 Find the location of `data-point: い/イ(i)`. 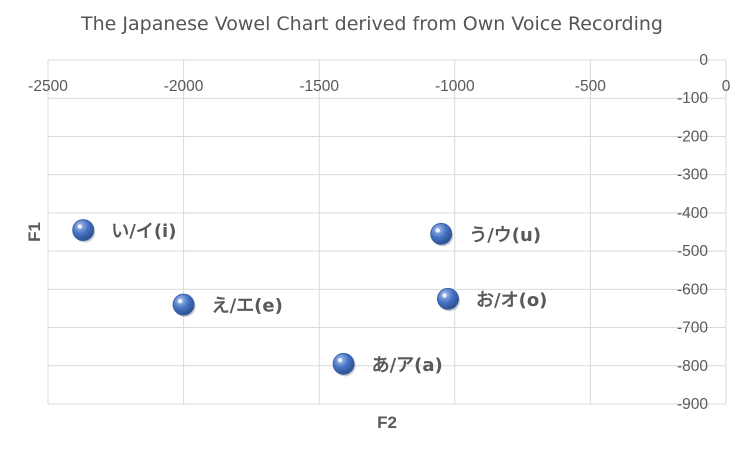

data-point: い/イ(i) is located at coordinates (124, 231).